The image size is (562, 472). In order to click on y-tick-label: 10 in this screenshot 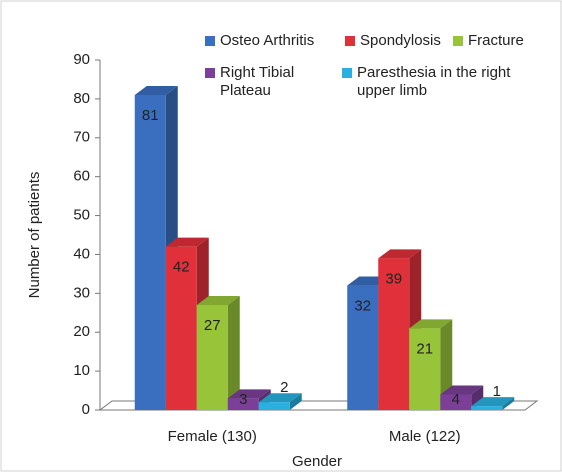, I will do `click(81, 370)`.